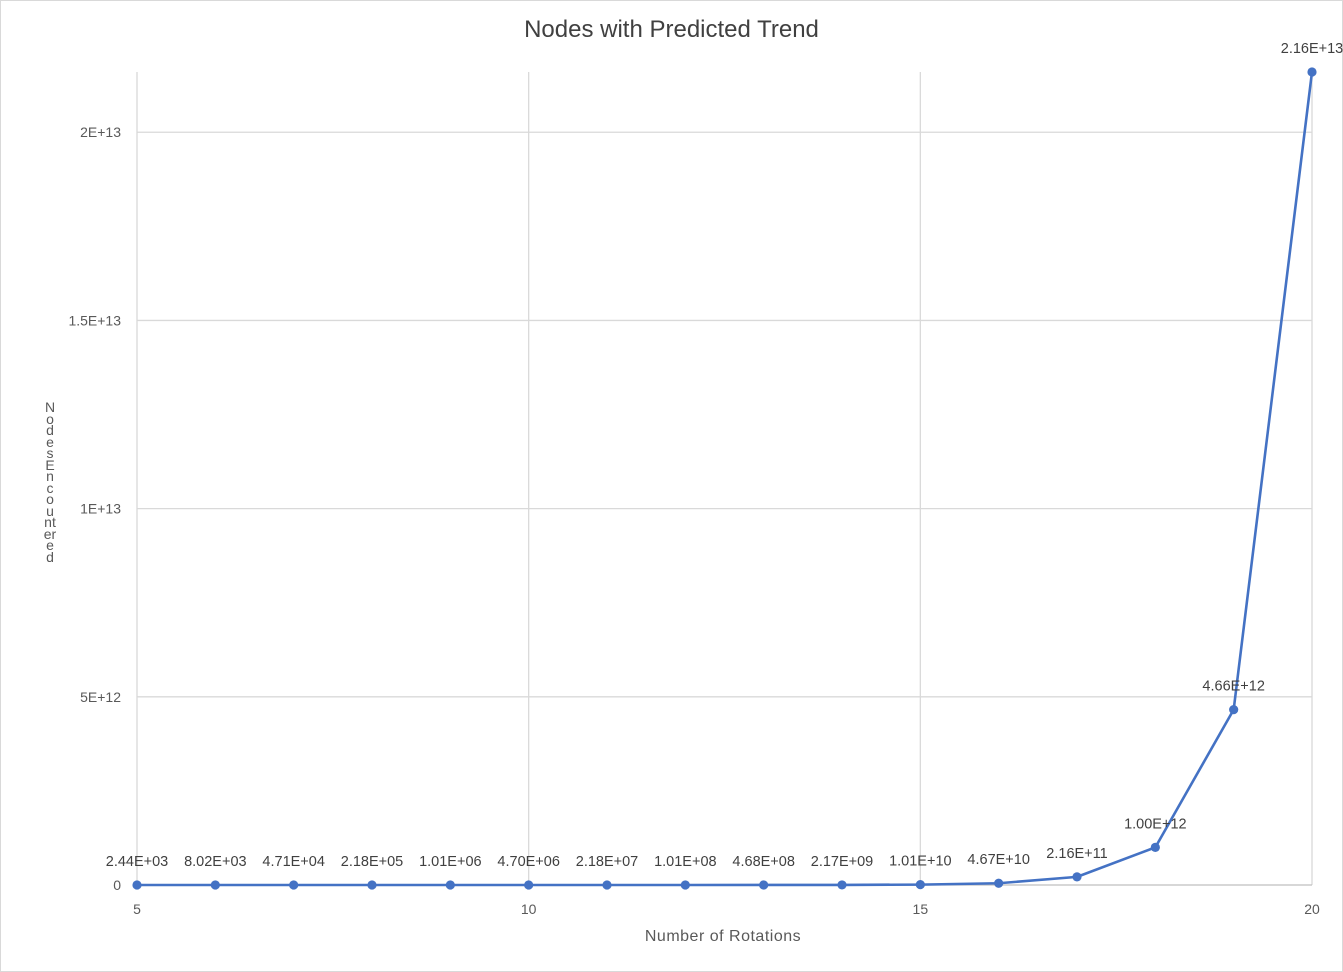 This screenshot has width=1343, height=972. I want to click on x-axis-title: Number of Rotations, so click(723, 936).